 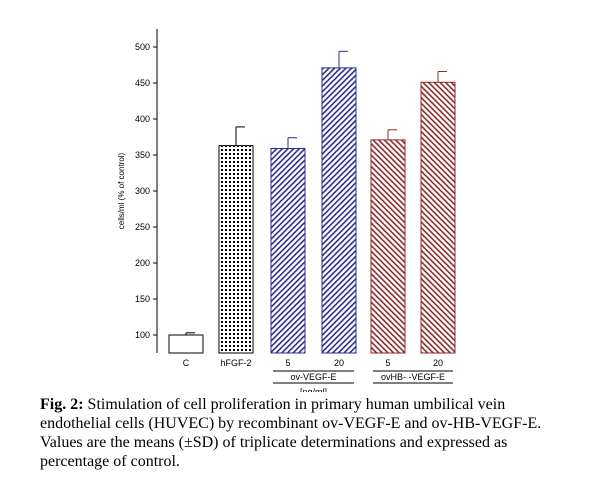 I want to click on group-unit-label: [ng/ml], so click(x=313, y=389).